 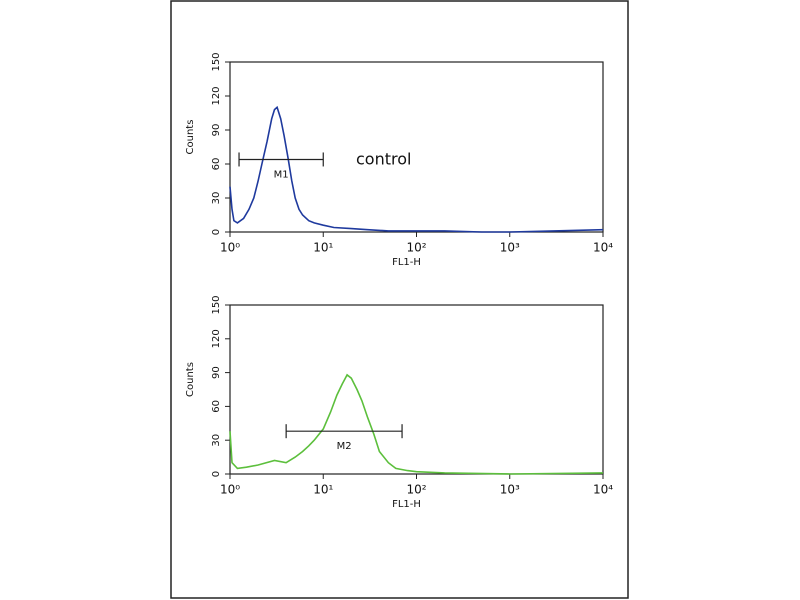 What do you see at coordinates (383, 159) in the screenshot?
I see `annotation: control` at bounding box center [383, 159].